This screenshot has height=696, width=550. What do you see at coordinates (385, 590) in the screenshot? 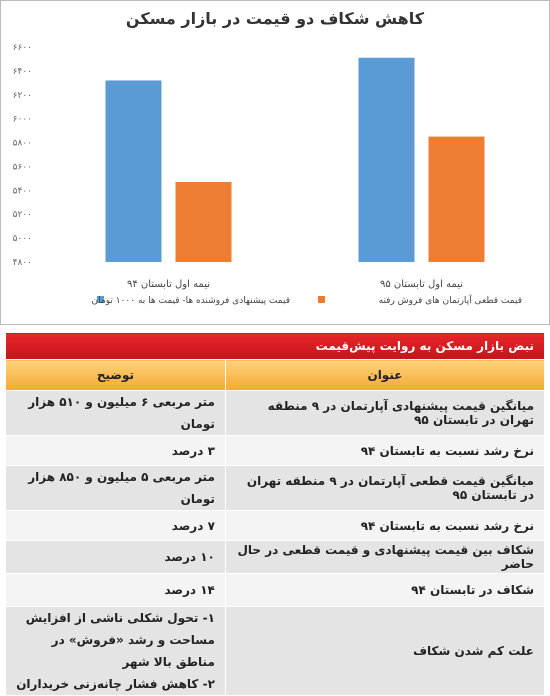
I see `row-title: شکاف در تابستان ۹۴` at bounding box center [385, 590].